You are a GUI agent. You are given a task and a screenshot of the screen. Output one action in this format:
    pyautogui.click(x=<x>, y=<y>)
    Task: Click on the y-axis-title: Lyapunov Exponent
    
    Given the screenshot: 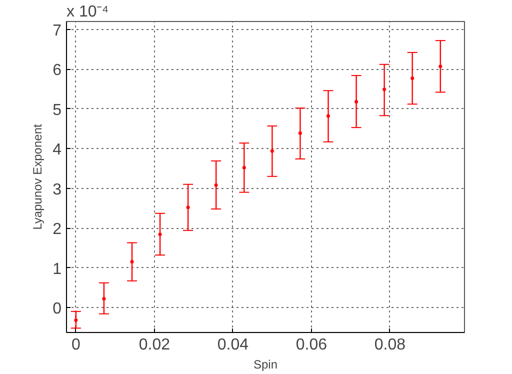 What is the action you would take?
    pyautogui.click(x=37, y=177)
    